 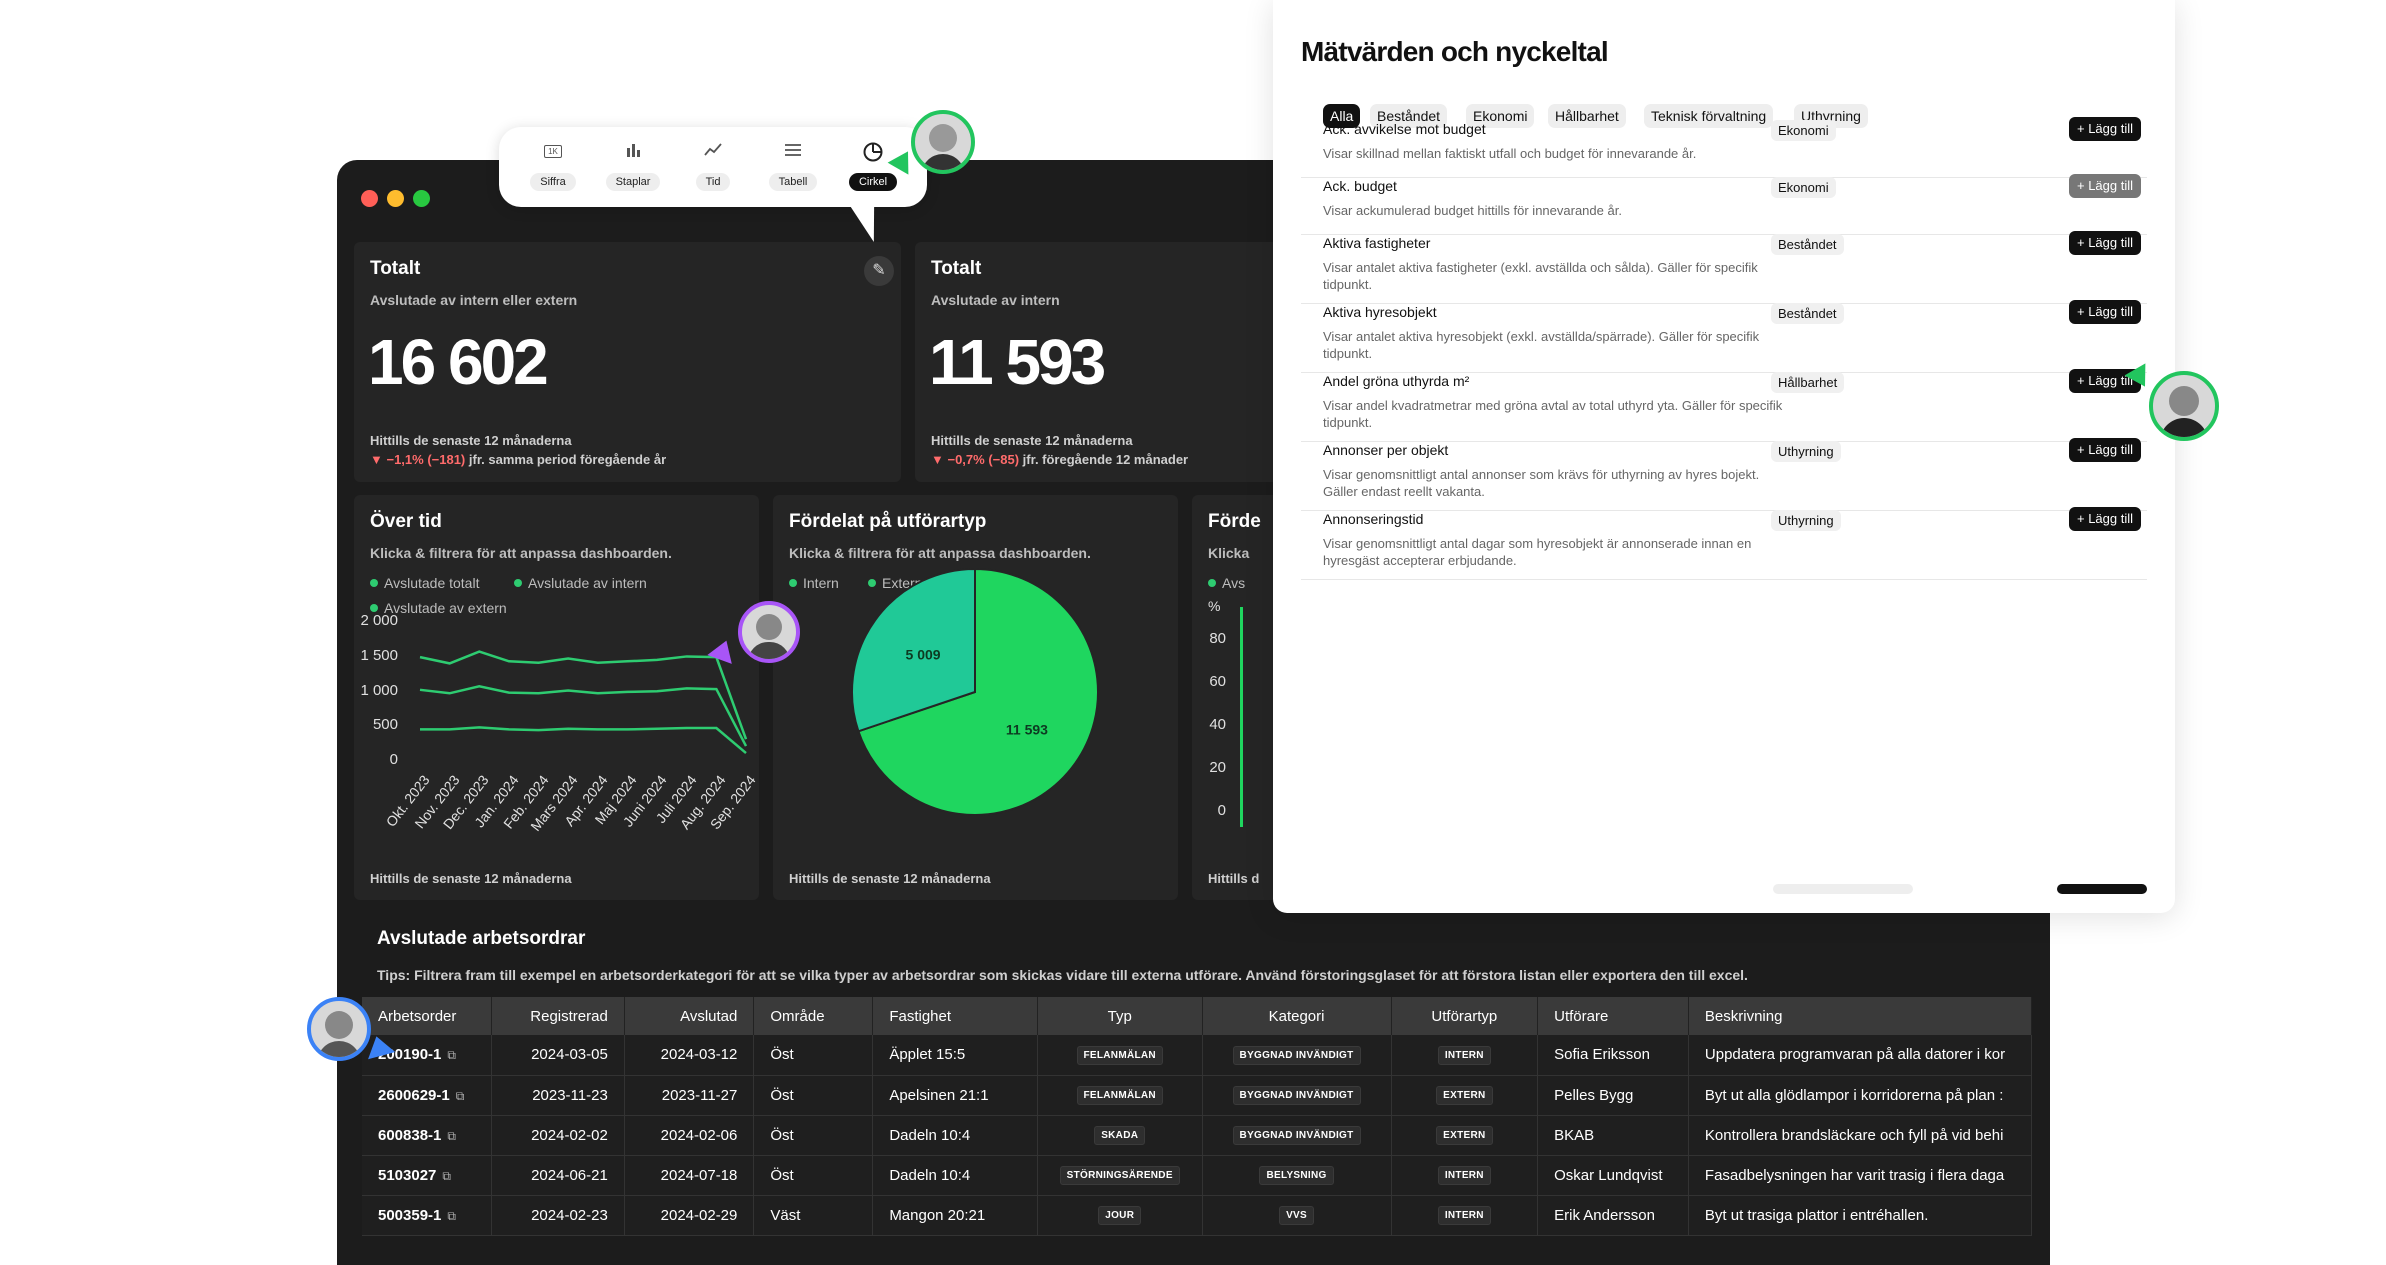 I want to click on kpi-change: ▼ −1,1% (−181), so click(x=418, y=459).